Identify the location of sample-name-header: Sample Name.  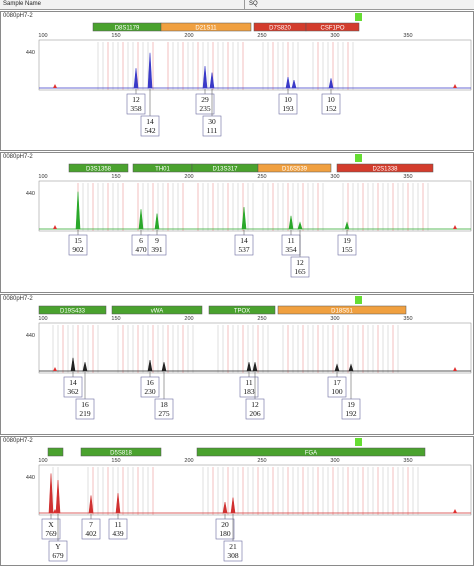
(22, 4).